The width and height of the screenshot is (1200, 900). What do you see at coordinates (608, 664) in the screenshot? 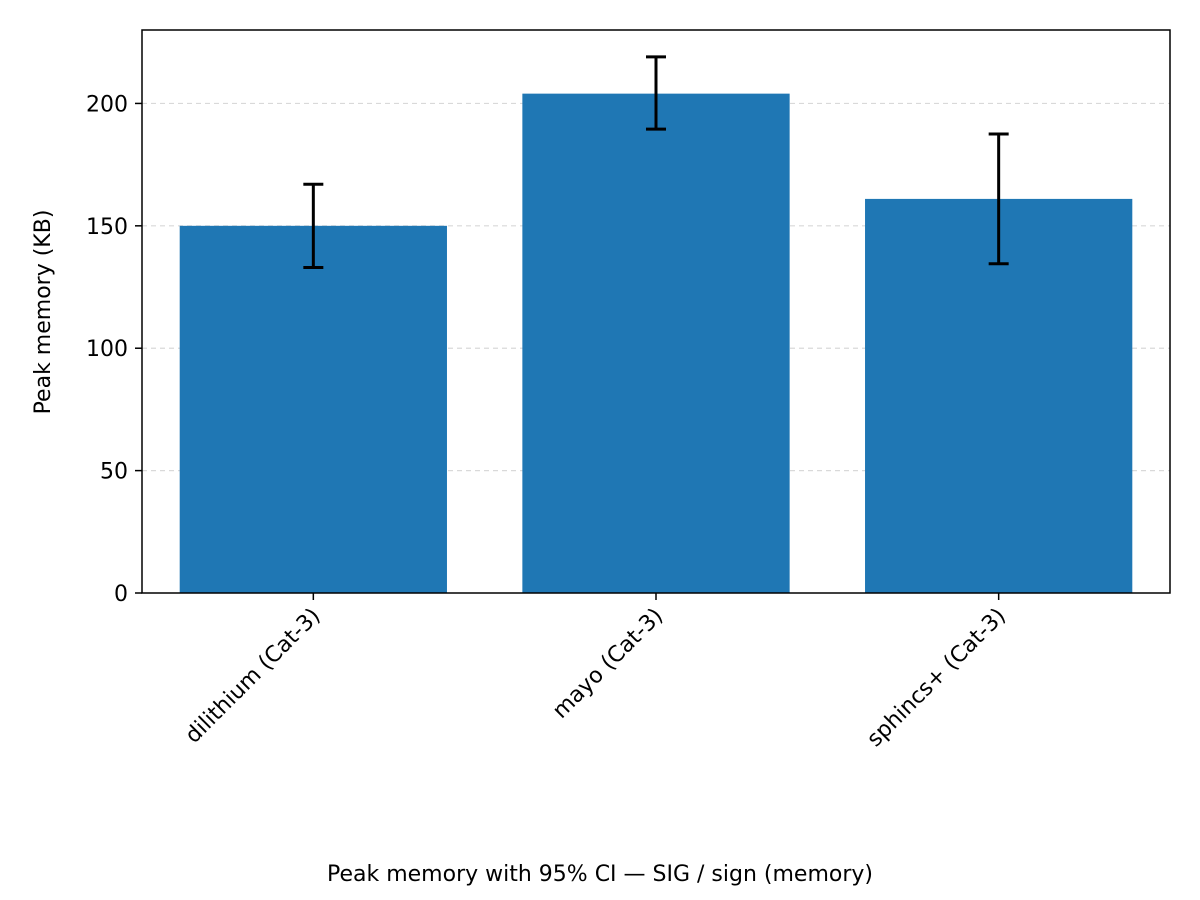
I see `x-tick-label: mayo (Cat-3)` at bounding box center [608, 664].